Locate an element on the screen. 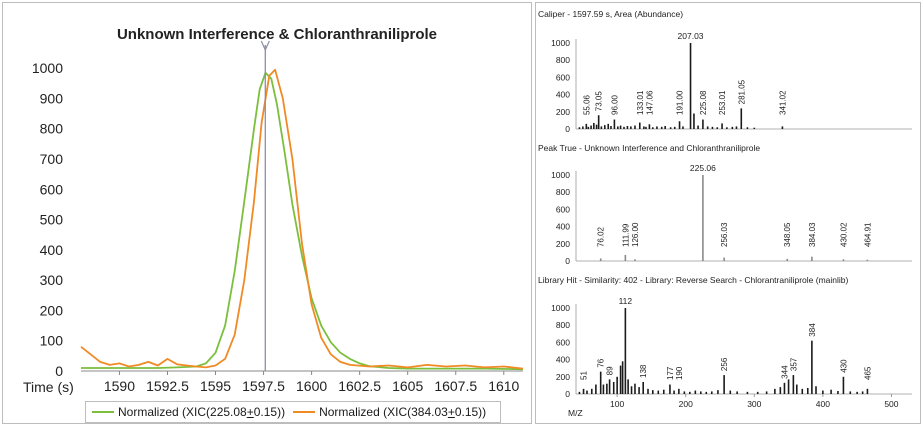 This screenshot has width=923, height=428. xic-x-tick-label: 1607.5 is located at coordinates (455, 386).